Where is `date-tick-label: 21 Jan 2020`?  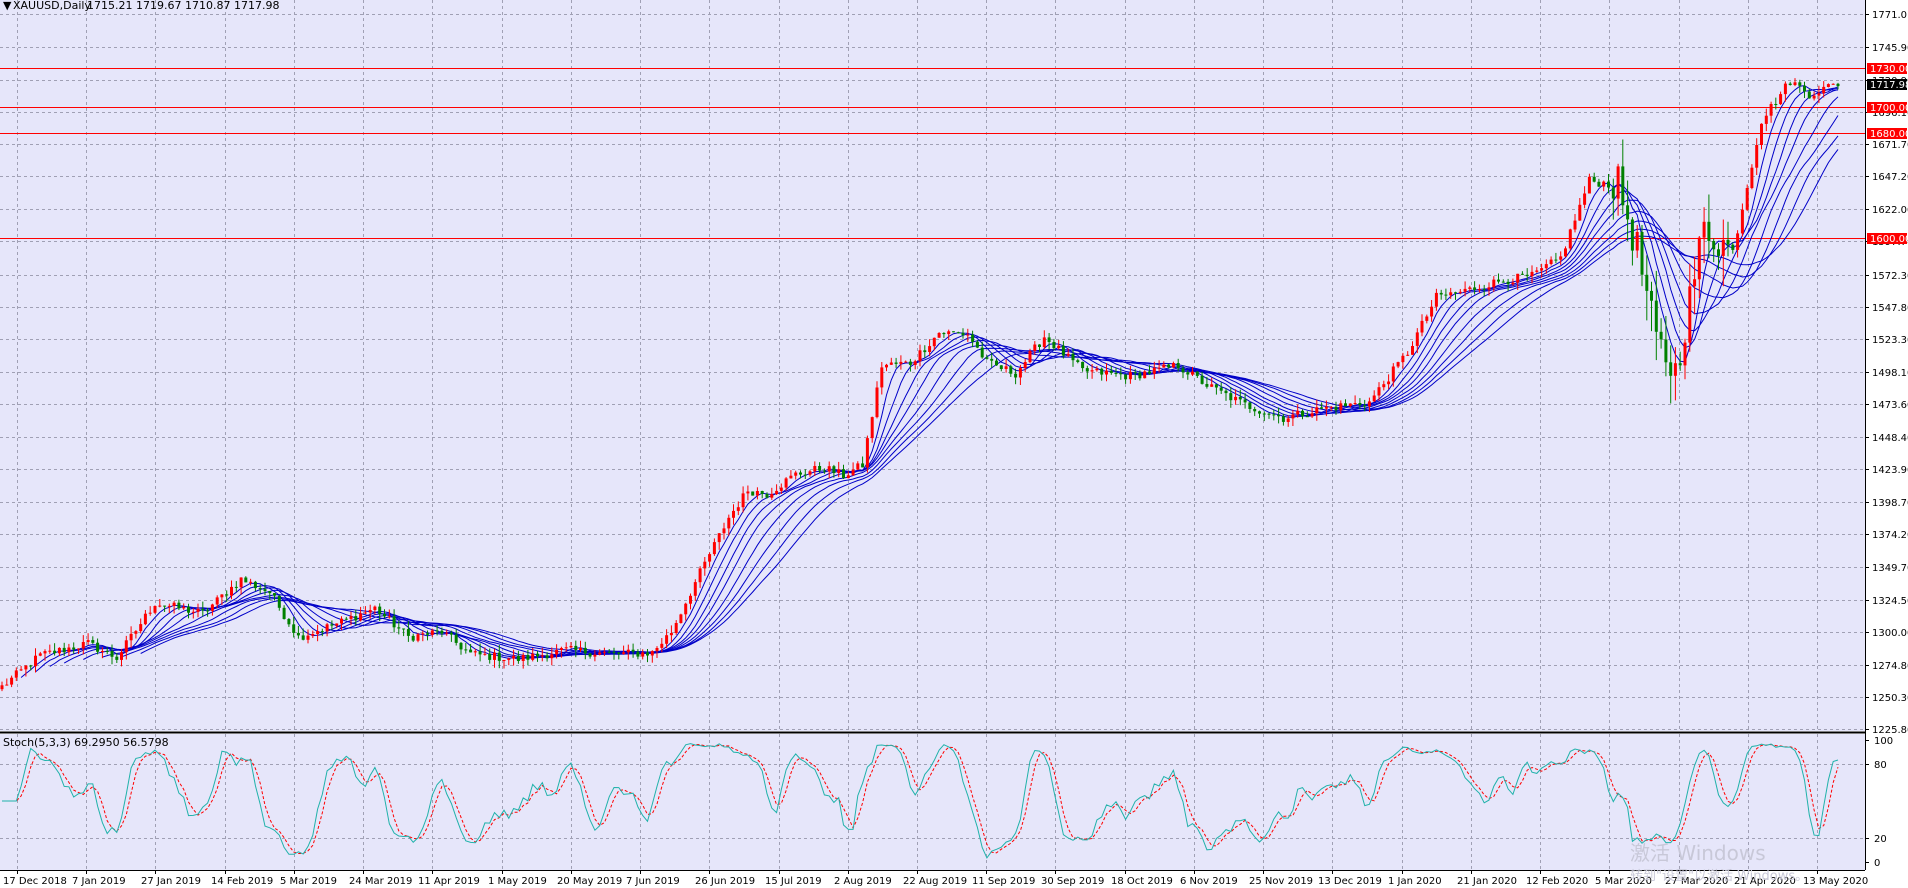
date-tick-label: 21 Jan 2020 is located at coordinates (1487, 881).